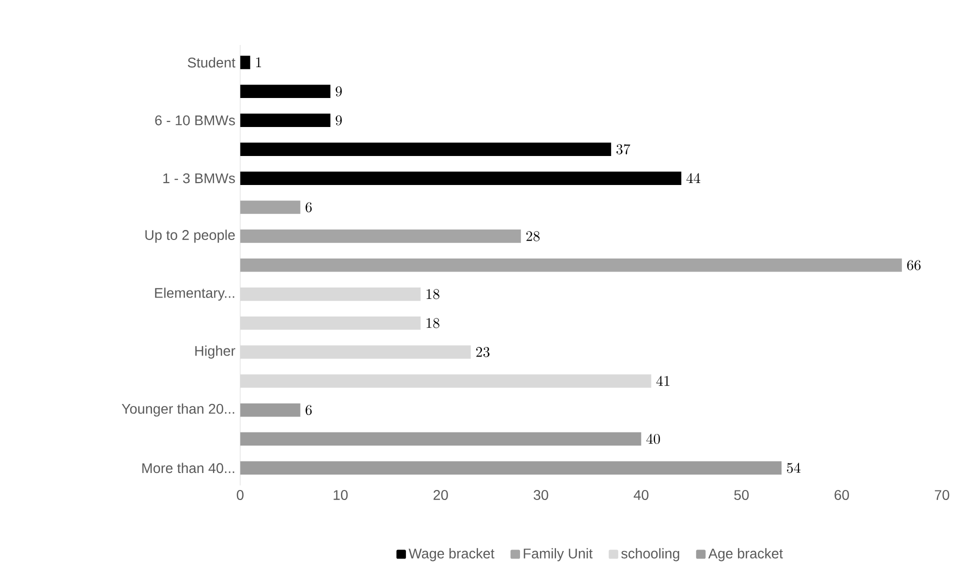  Describe the element at coordinates (745, 555) in the screenshot. I see `legend-label: Age bracket` at that location.